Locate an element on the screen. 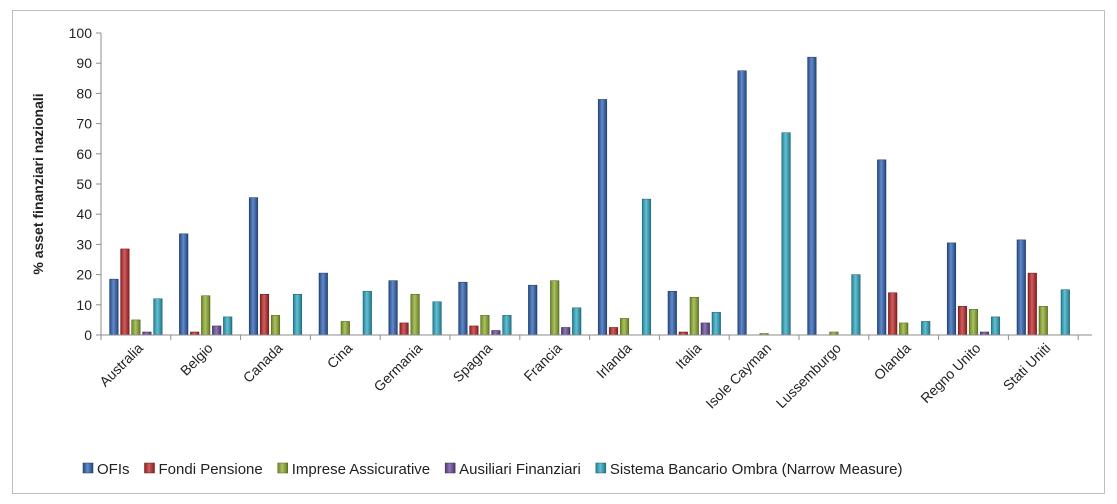 Image resolution: width=1117 pixels, height=504 pixels. bar-francia-ausiliari-finanziari is located at coordinates (566, 331).